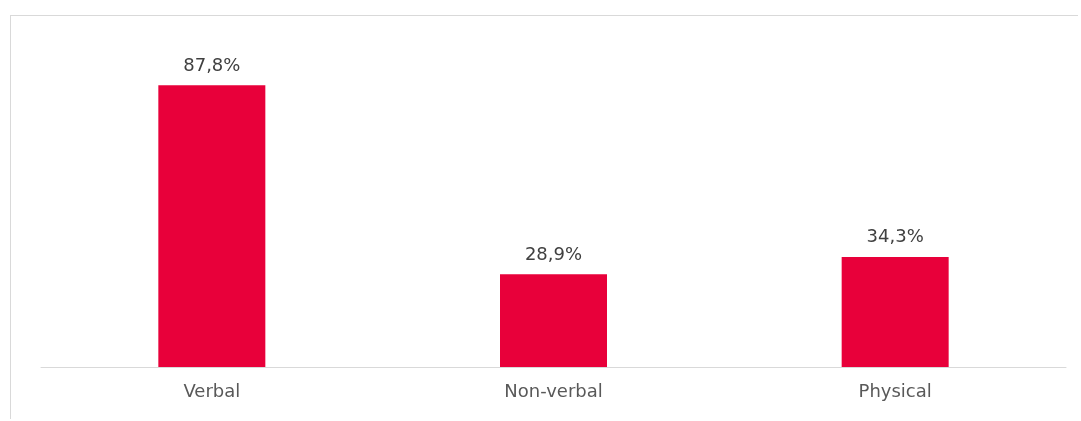 This screenshot has height=421, width=1081. Describe the element at coordinates (895, 390) in the screenshot. I see `x-tick-label: Physical` at that location.